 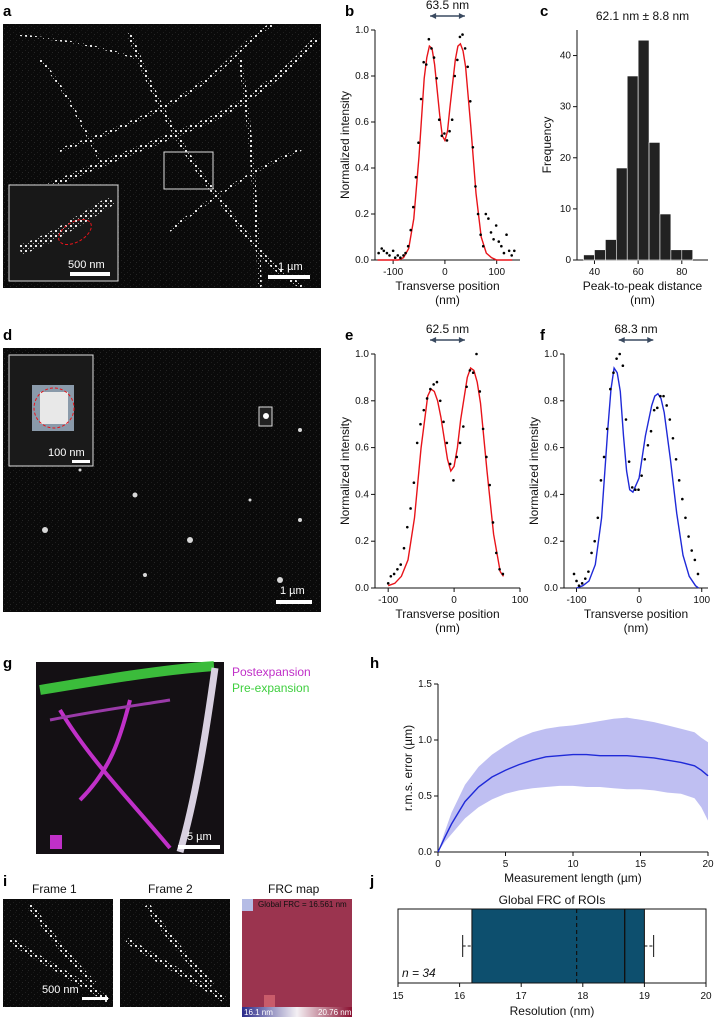 I want to click on scalebar-i, so click(x=95, y=998).